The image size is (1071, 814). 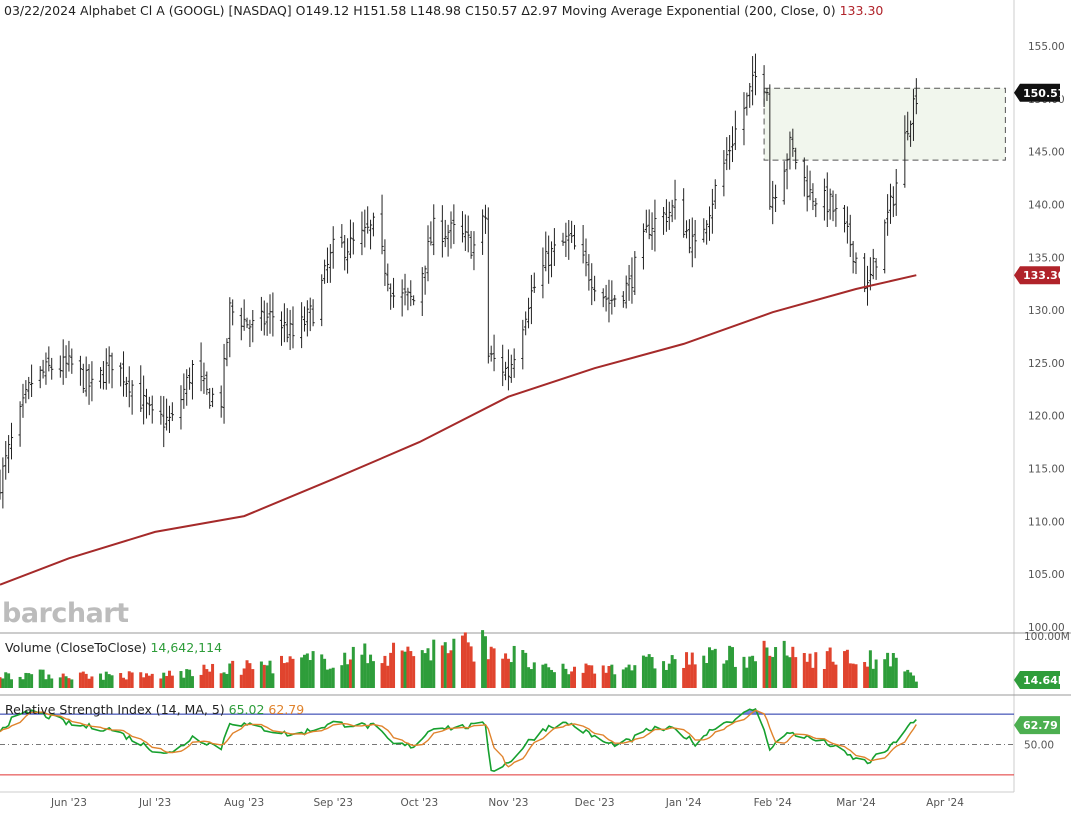 What do you see at coordinates (1046, 680) in the screenshot?
I see `volume-badge-text: 14.64M` at bounding box center [1046, 680].